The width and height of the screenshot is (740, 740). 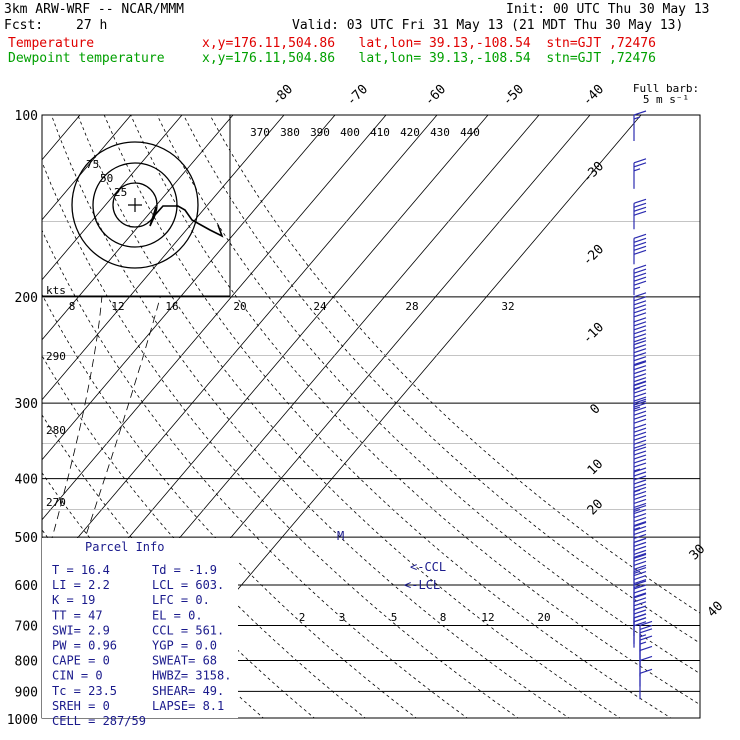 I want to click on hodograph-speed-label: 24, so click(x=320, y=306).